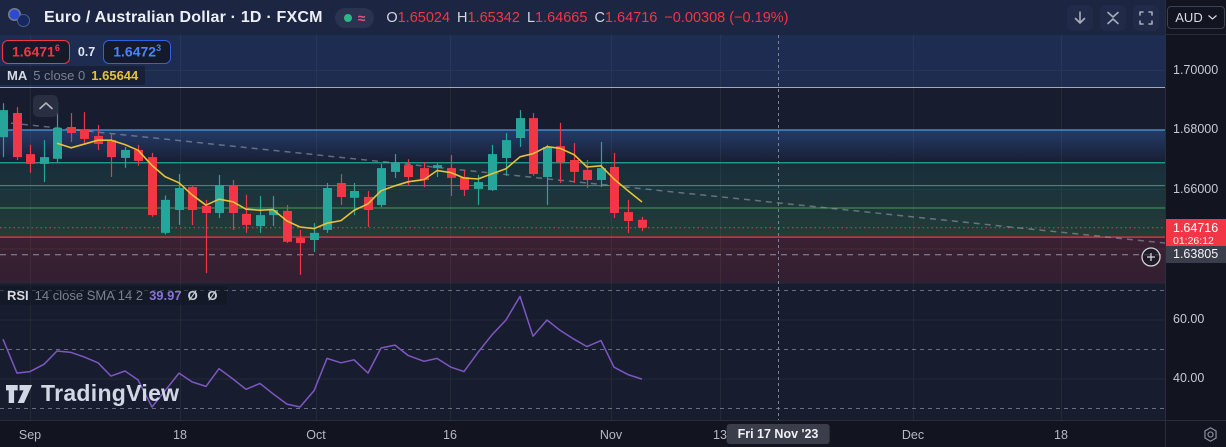  I want to click on ma-value: 1.65644, so click(115, 75).